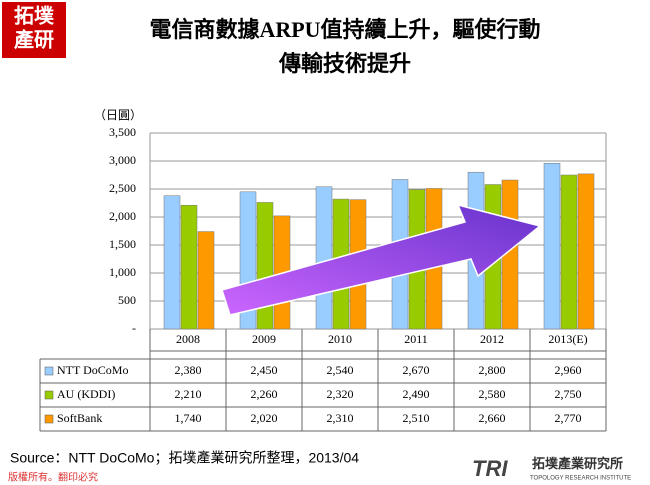  I want to click on copyright: 版權所有。翻印必究, so click(53, 477).